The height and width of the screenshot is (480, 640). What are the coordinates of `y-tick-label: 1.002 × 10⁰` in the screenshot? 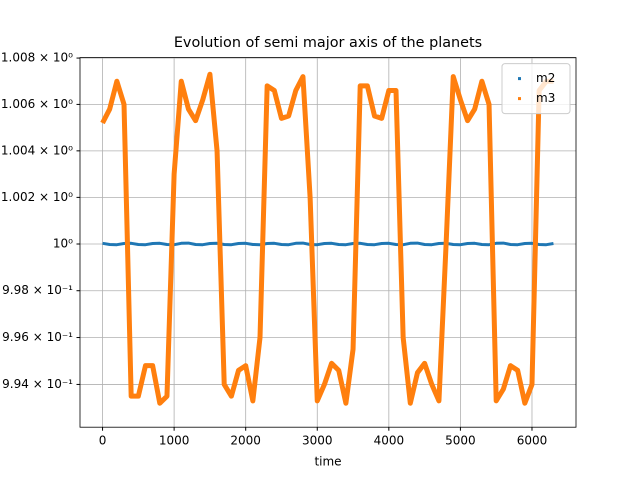 It's located at (37, 197).